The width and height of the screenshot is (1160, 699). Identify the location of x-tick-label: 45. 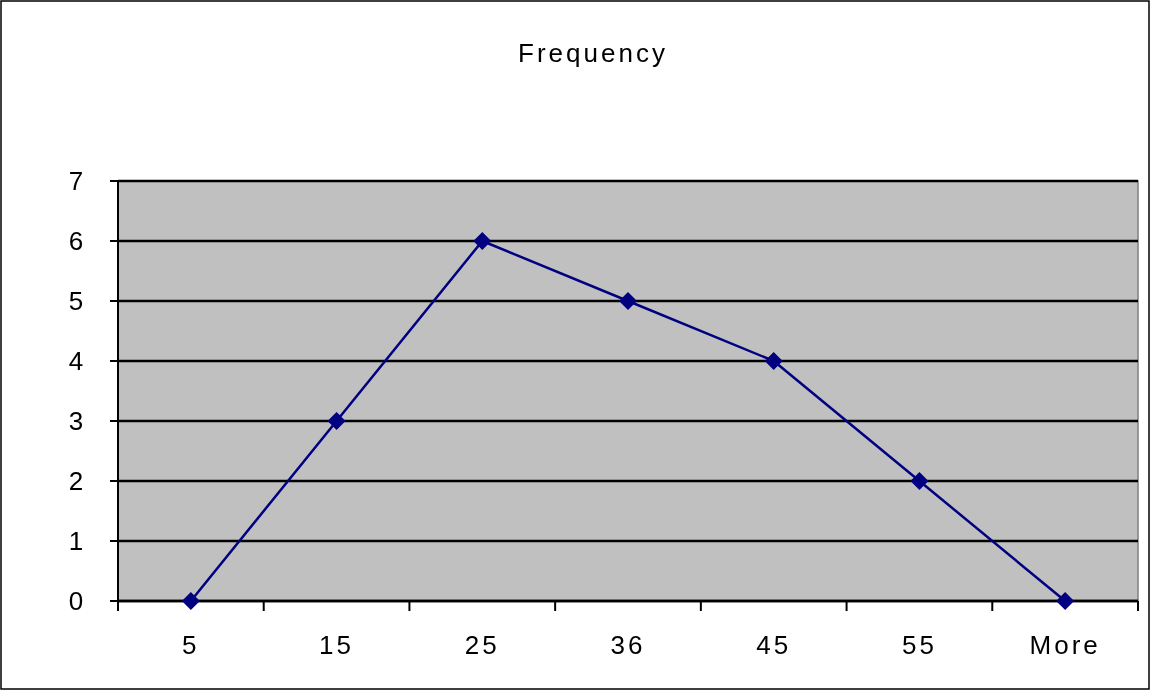
(774, 645).